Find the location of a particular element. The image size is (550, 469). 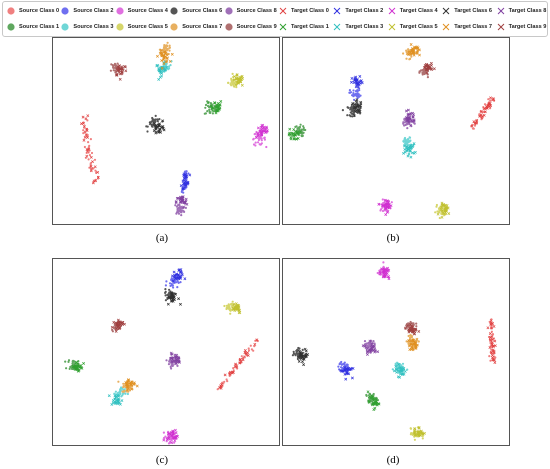

legend-entry: Source Class 6 is located at coordinates (195, 11).